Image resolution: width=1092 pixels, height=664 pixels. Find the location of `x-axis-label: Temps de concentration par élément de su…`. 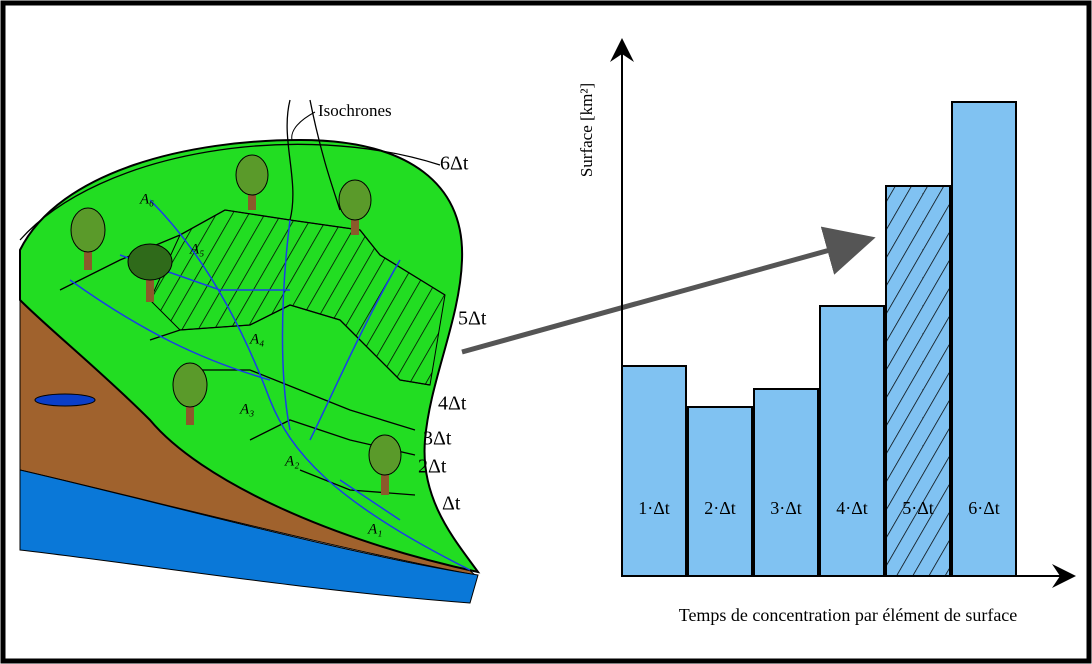

x-axis-label: Temps de concentration par élément de su… is located at coordinates (848, 615).